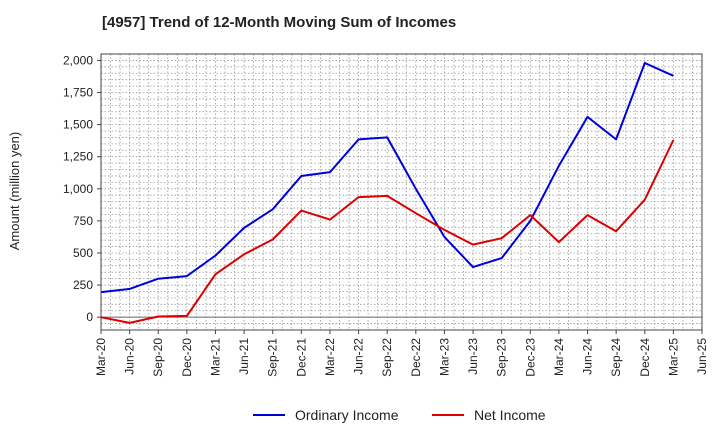  What do you see at coordinates (444, 357) in the screenshot?
I see `x-tick-label: Mar-23` at bounding box center [444, 357].